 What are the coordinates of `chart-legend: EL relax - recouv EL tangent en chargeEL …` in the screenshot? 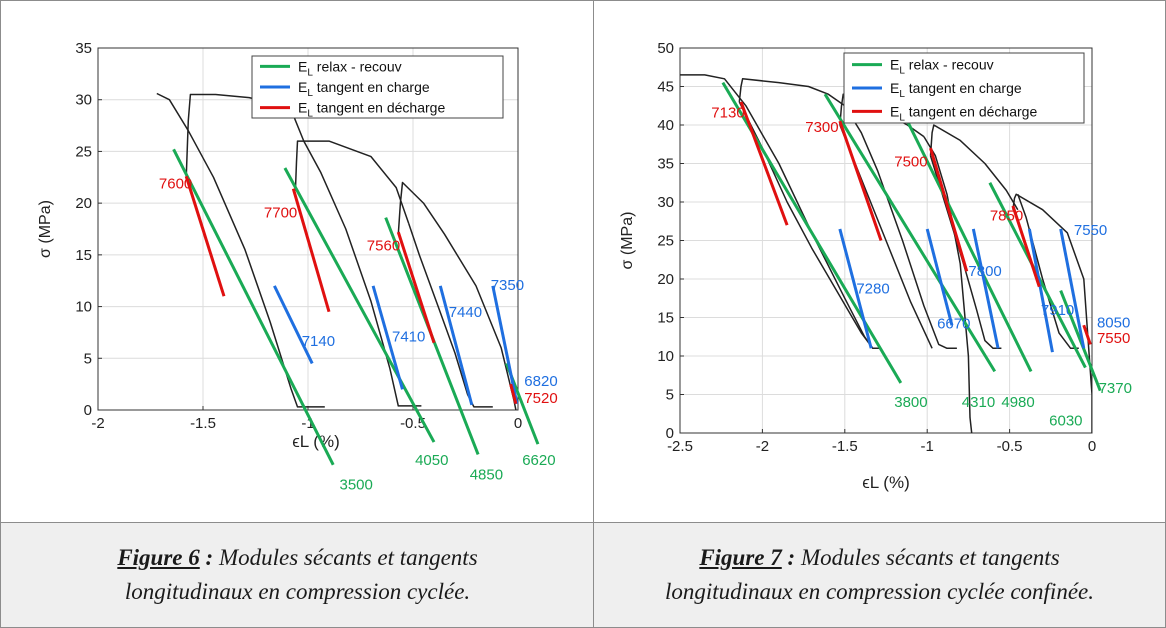 It's located at (377, 87).